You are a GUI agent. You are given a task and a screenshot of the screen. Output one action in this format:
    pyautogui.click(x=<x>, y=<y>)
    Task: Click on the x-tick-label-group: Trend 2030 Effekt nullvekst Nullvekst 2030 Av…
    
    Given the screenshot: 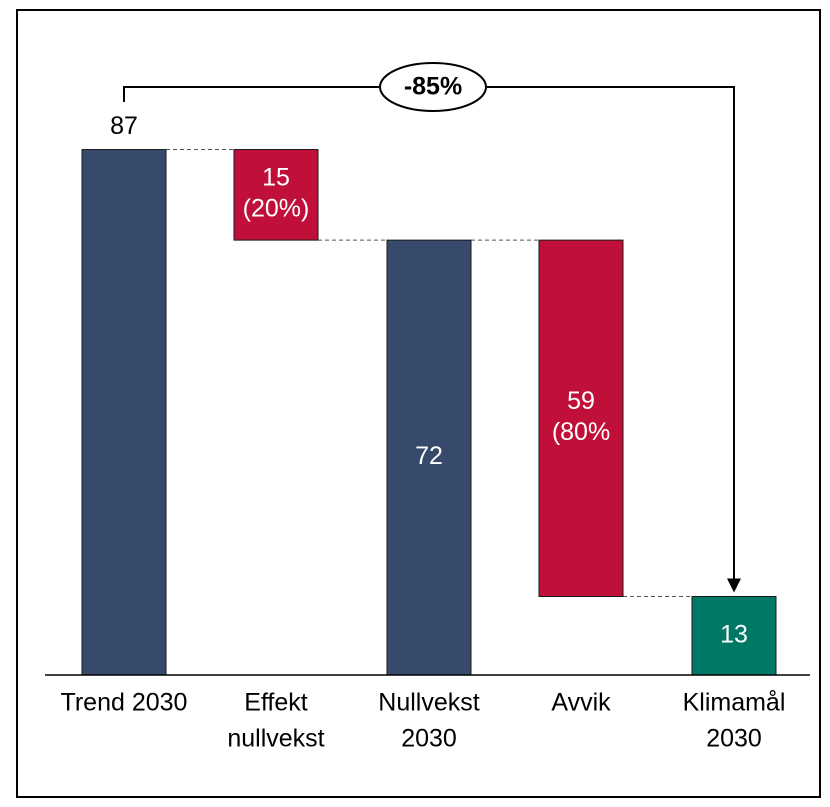 What is the action you would take?
    pyautogui.click(x=423, y=721)
    